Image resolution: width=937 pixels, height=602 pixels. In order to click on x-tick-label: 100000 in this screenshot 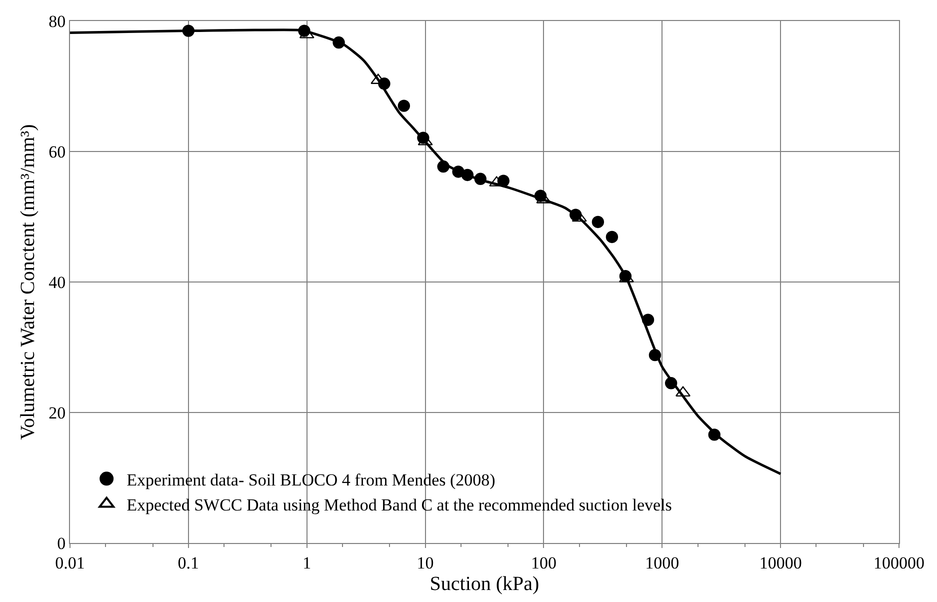, I will do `click(899, 562)`.